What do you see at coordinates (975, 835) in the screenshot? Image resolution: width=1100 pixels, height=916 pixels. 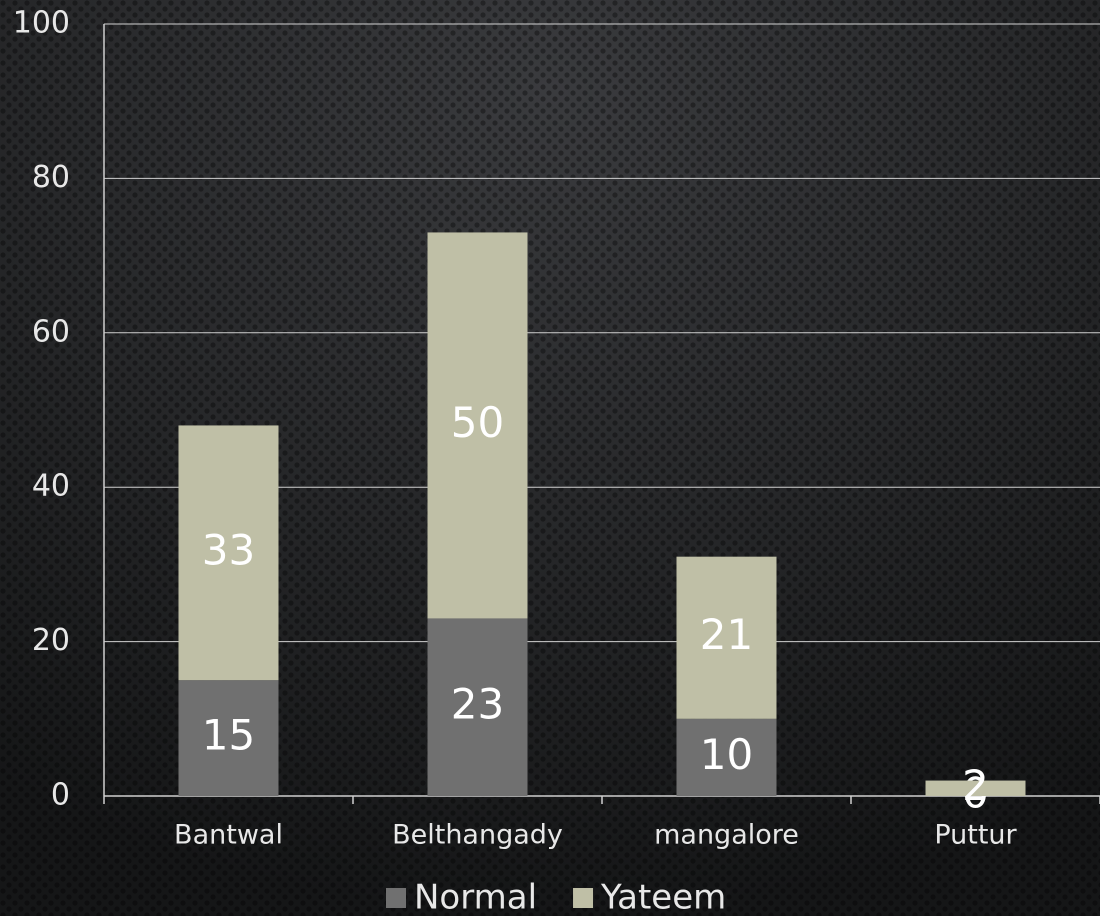 I see `x-tick-label: Puttur` at bounding box center [975, 835].